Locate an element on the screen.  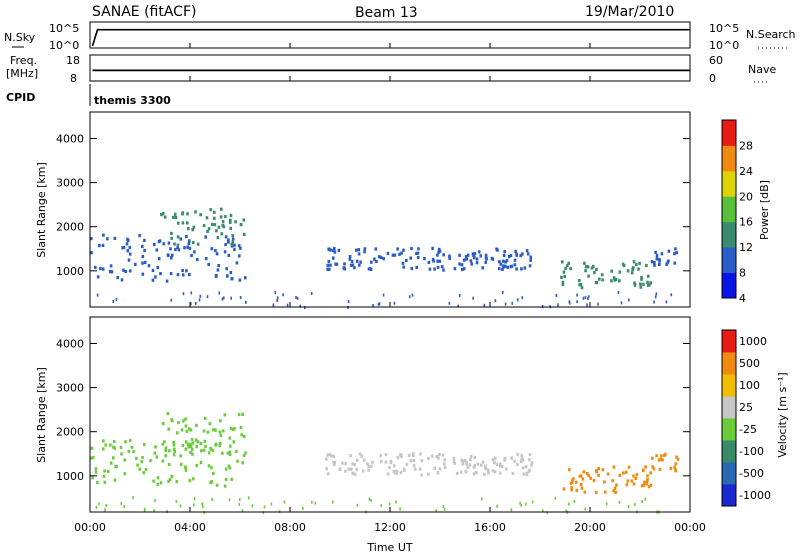
date-title: 19/Mar/2010 is located at coordinates (629, 12).